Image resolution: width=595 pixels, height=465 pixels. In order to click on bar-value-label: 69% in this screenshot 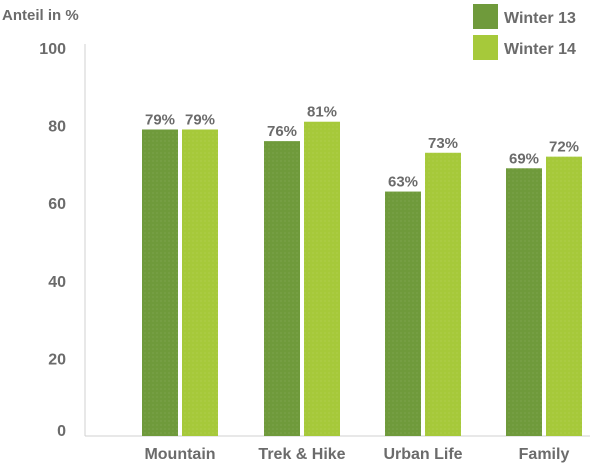, I will do `click(524, 158)`.